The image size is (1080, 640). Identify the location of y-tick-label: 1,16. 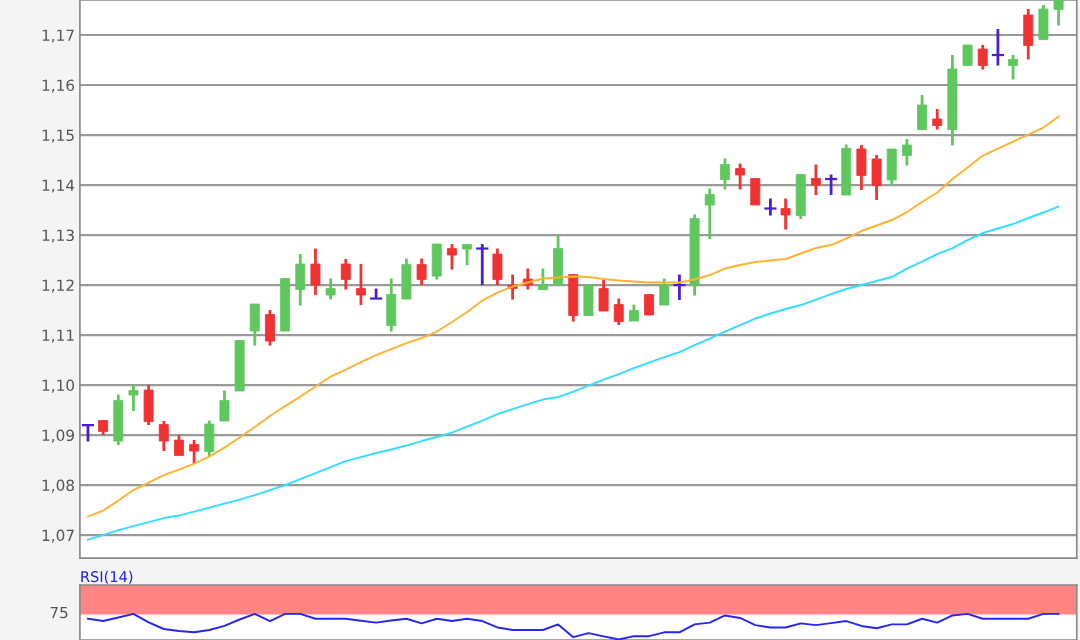
(58, 86).